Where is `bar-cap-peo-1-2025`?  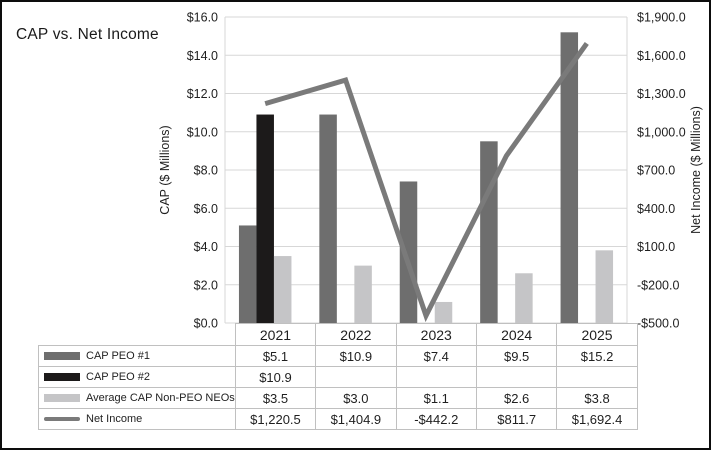 bar-cap-peo-1-2025 is located at coordinates (569, 178).